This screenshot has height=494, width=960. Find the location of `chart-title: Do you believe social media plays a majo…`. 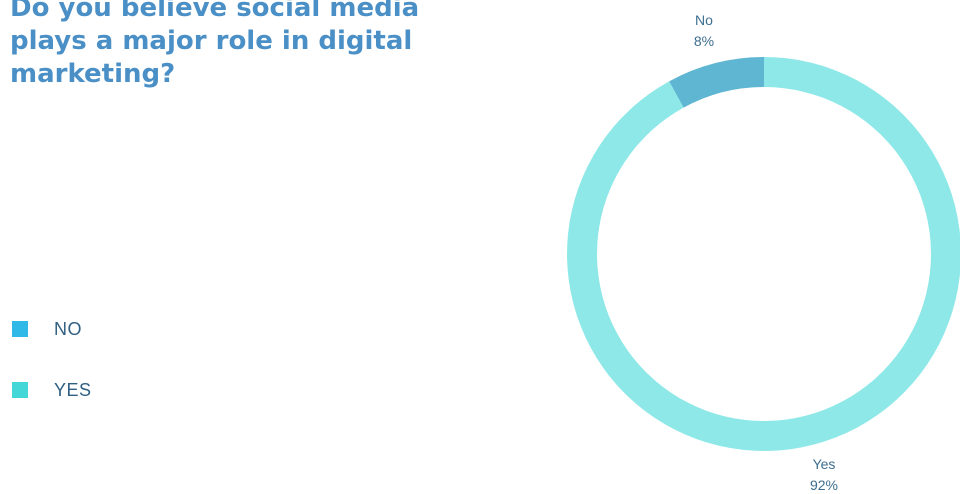

chart-title: Do you believe social media plays a majo… is located at coordinates (215, 44).